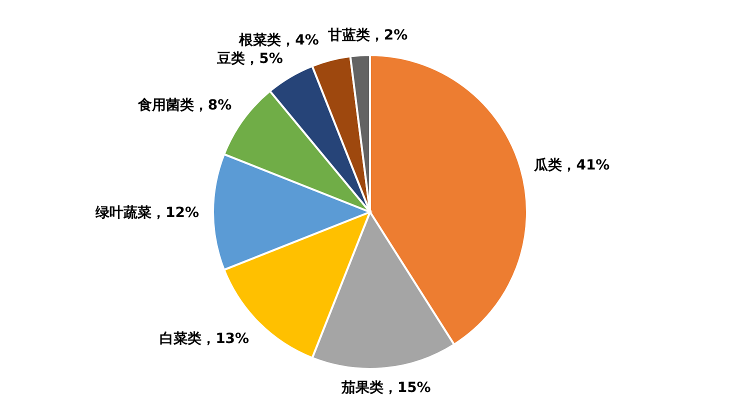 Image resolution: width=750 pixels, height=406 pixels. What do you see at coordinates (362, 388) in the screenshot?
I see `slice-label: 茄果类` at bounding box center [362, 388].